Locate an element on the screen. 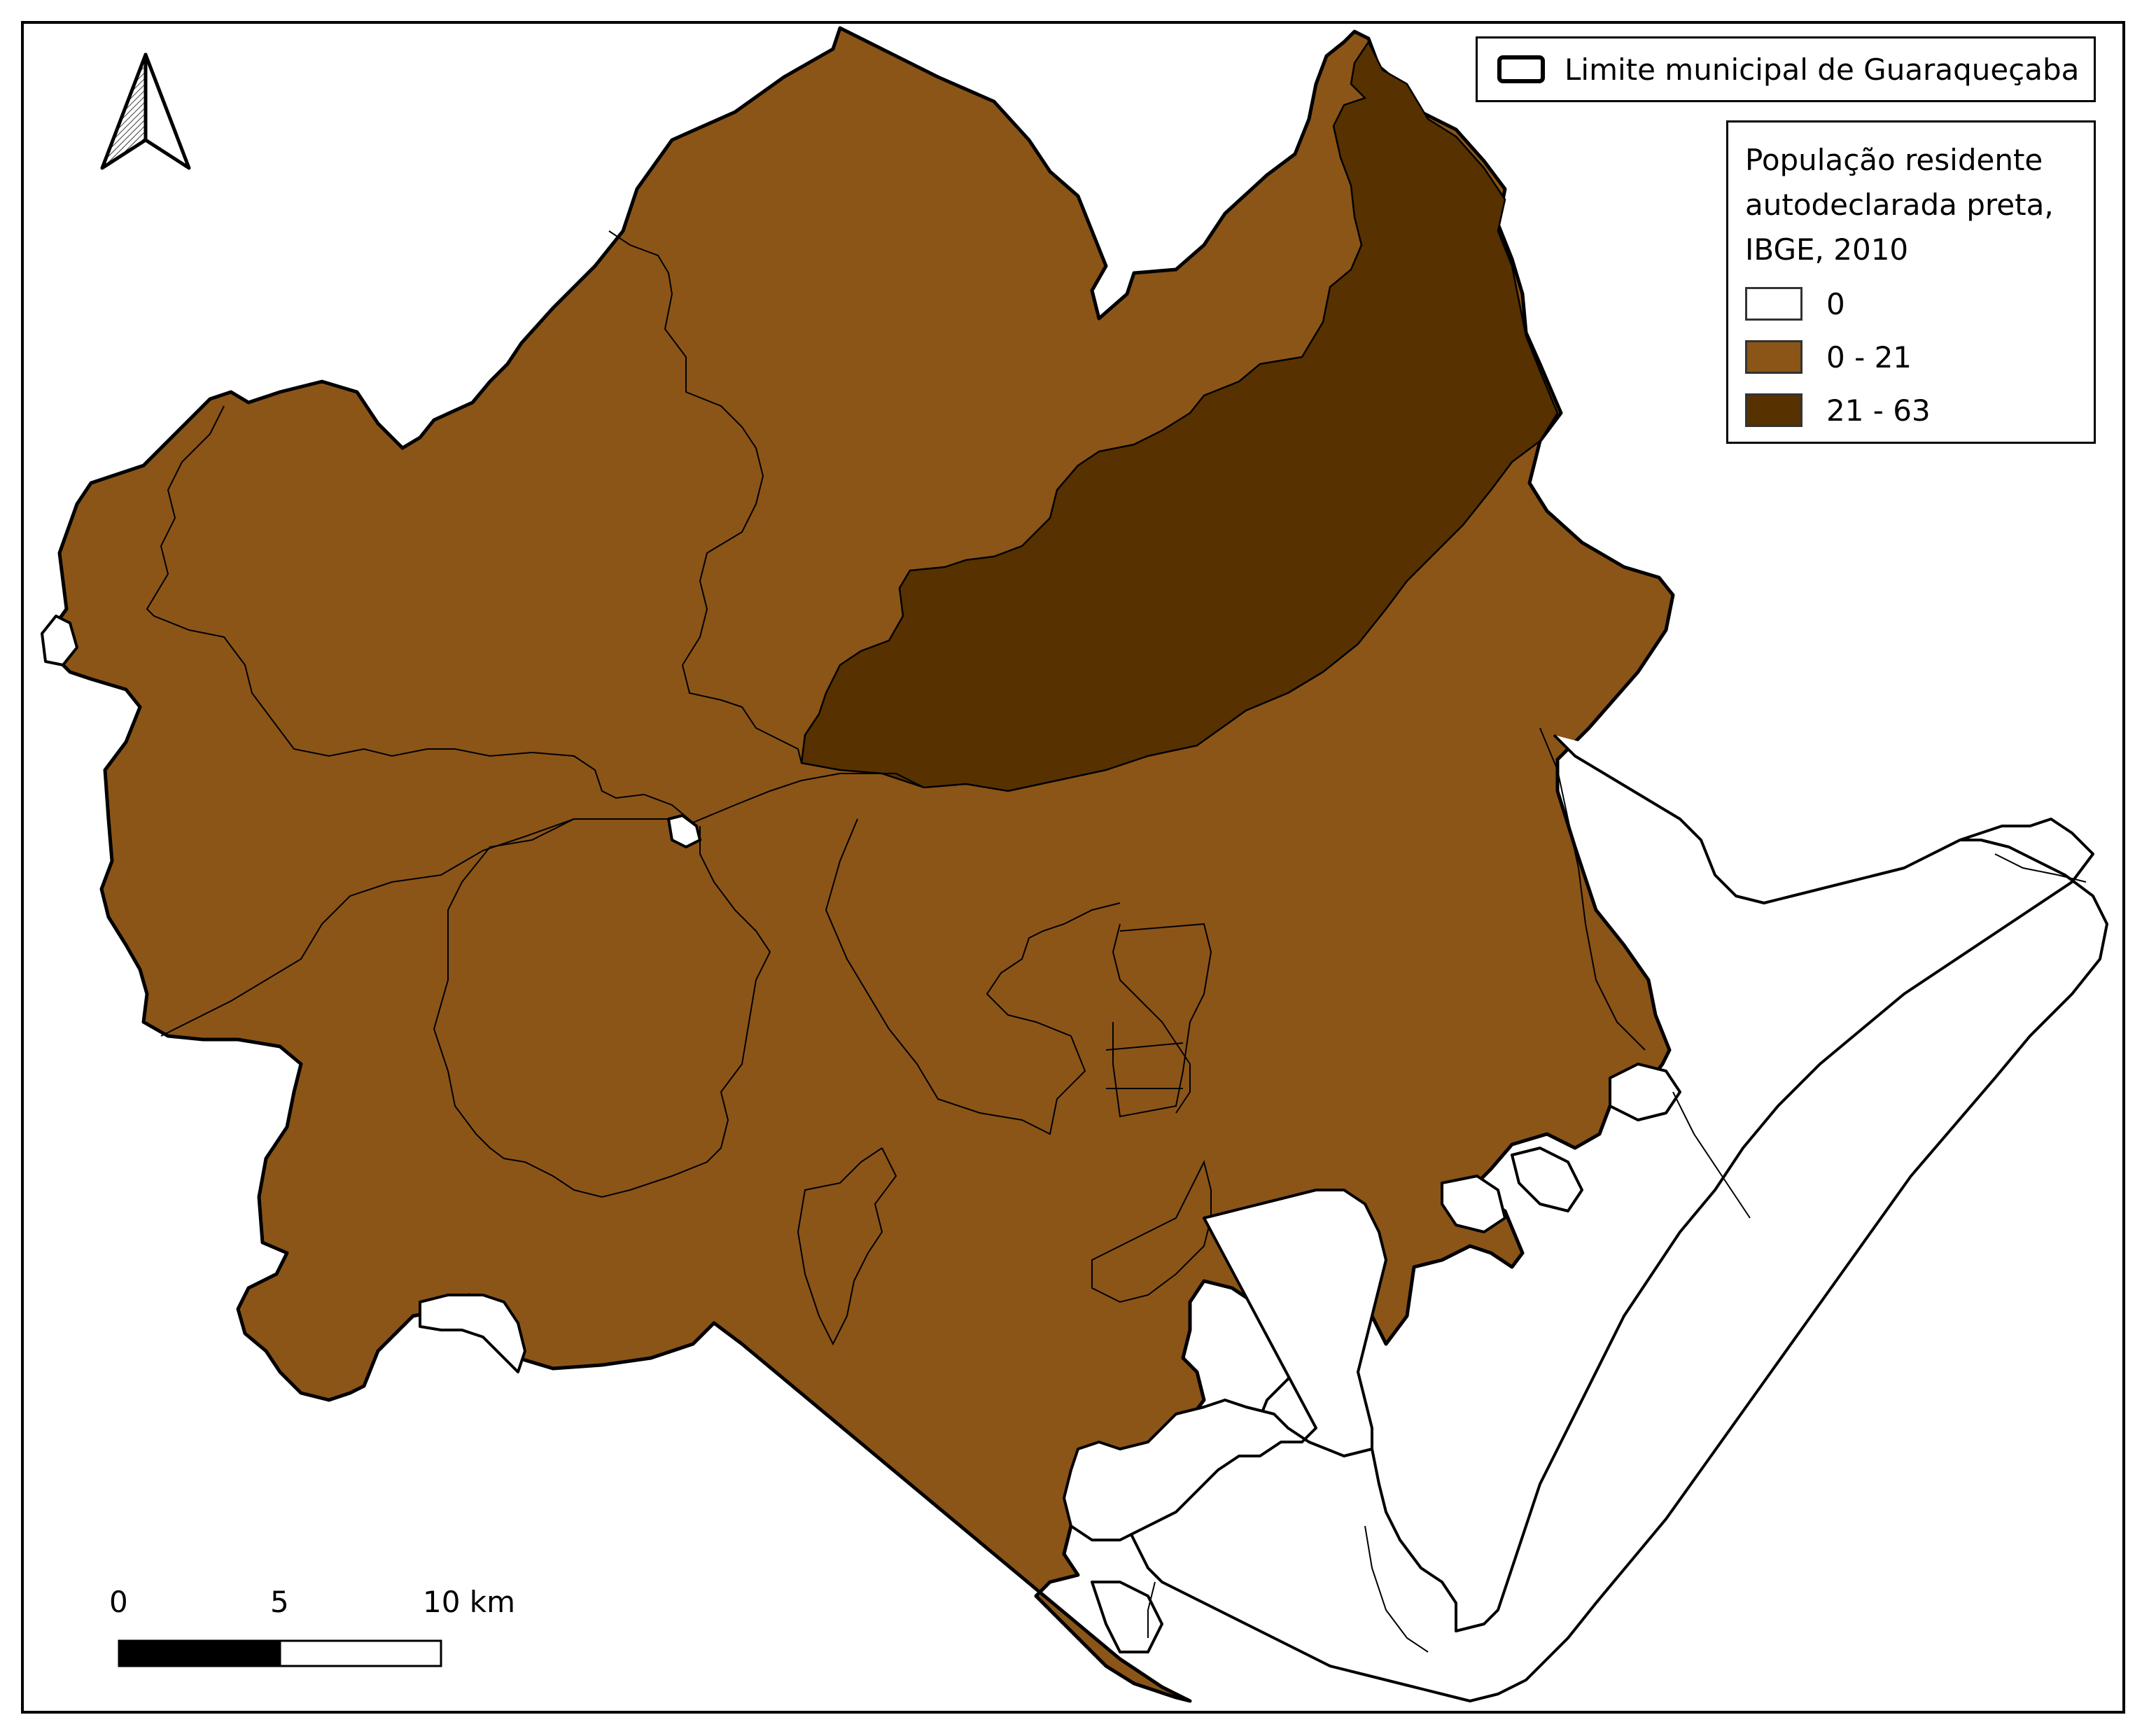  legend-label-2: 21 - 63 is located at coordinates (1878, 410).